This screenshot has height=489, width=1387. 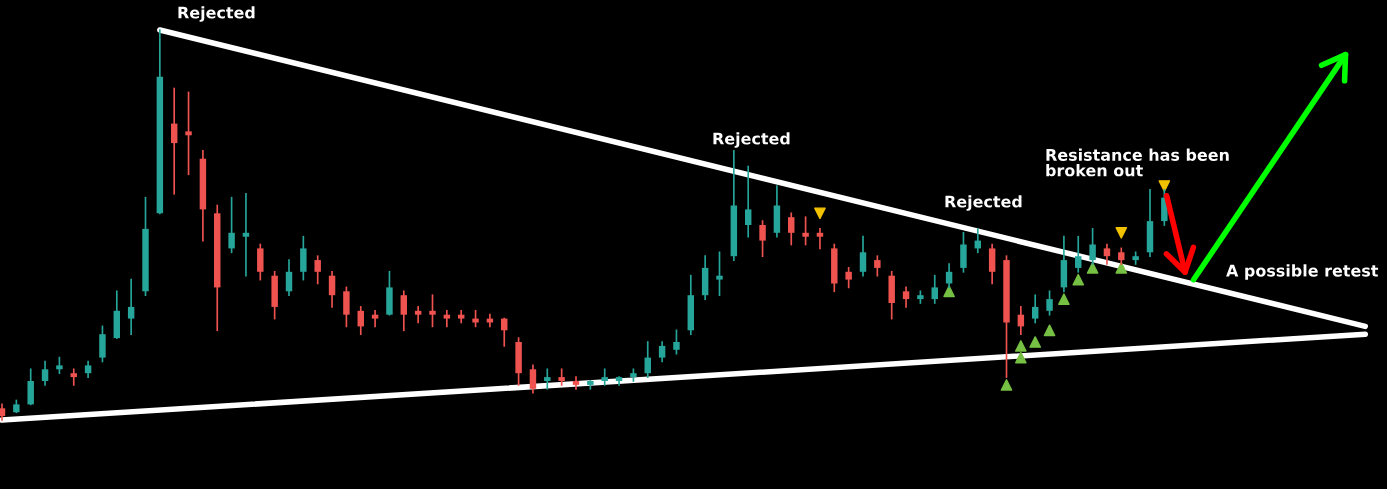 What do you see at coordinates (216, 14) in the screenshot?
I see `text: Rejected` at bounding box center [216, 14].